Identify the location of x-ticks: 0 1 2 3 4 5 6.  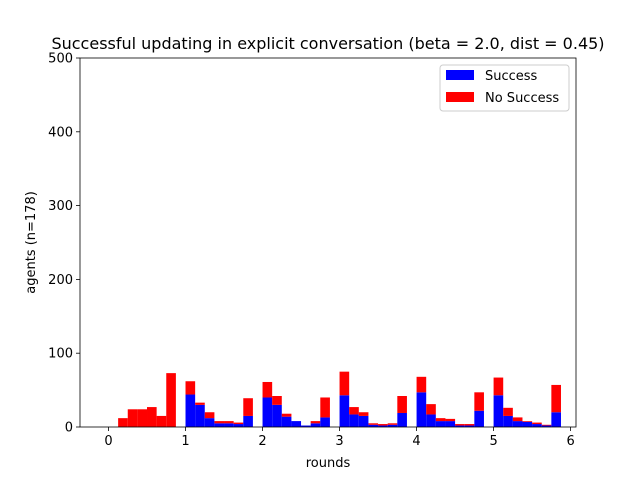
(339, 438).